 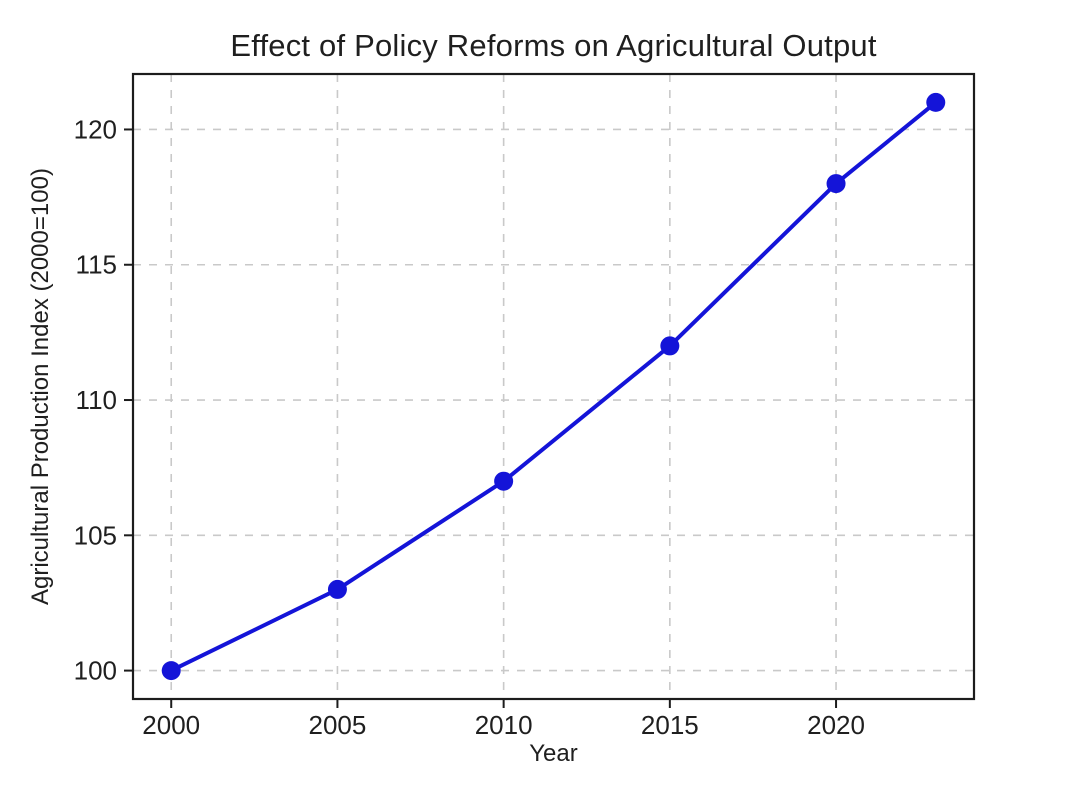 What do you see at coordinates (670, 725) in the screenshot?
I see `x-tick-label: 2015` at bounding box center [670, 725].